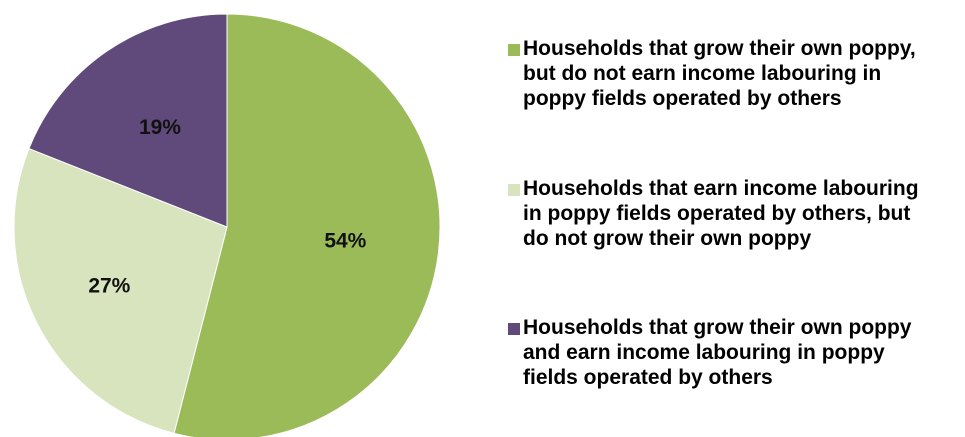 The image size is (965, 437). Describe the element at coordinates (717, 213) in the screenshot. I see `legend-label-line: in poppy fields operated by others, but` at that location.